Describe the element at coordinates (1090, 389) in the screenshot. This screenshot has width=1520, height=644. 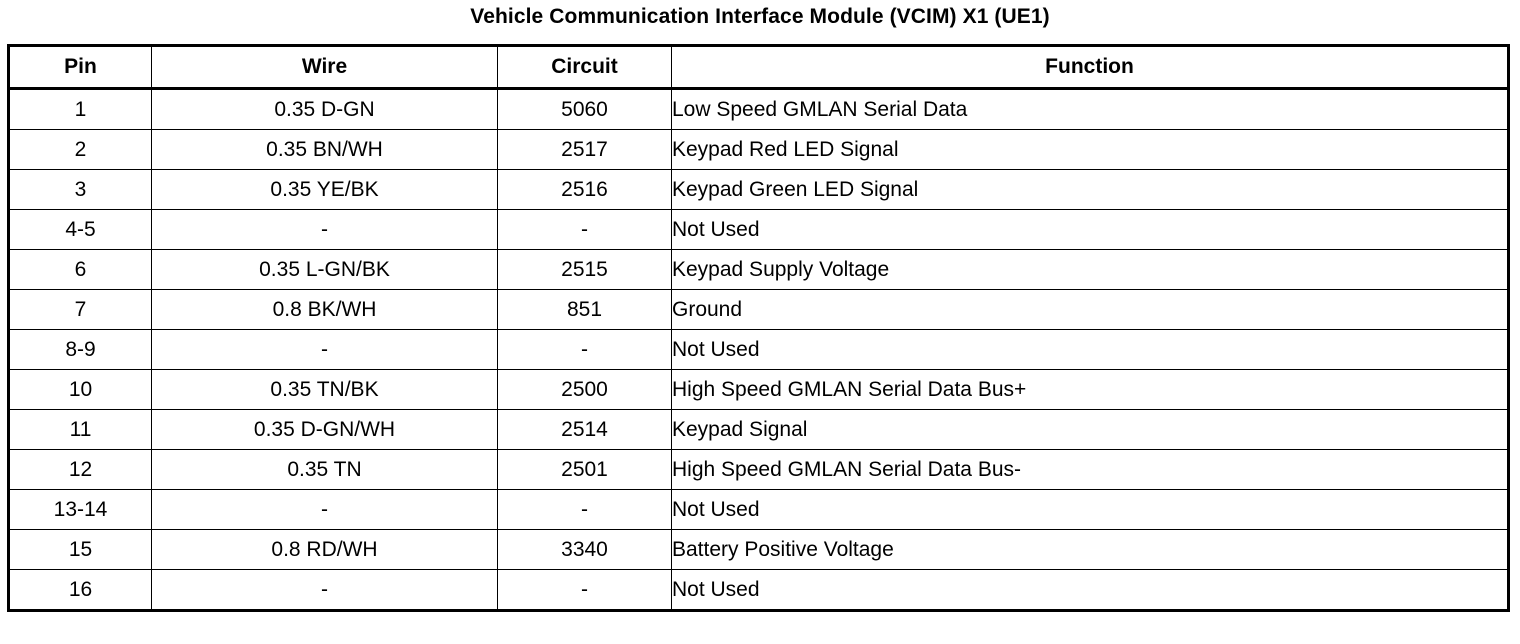
I see `cell-function: High Speed GMLAN Serial Data Bus+` at that location.